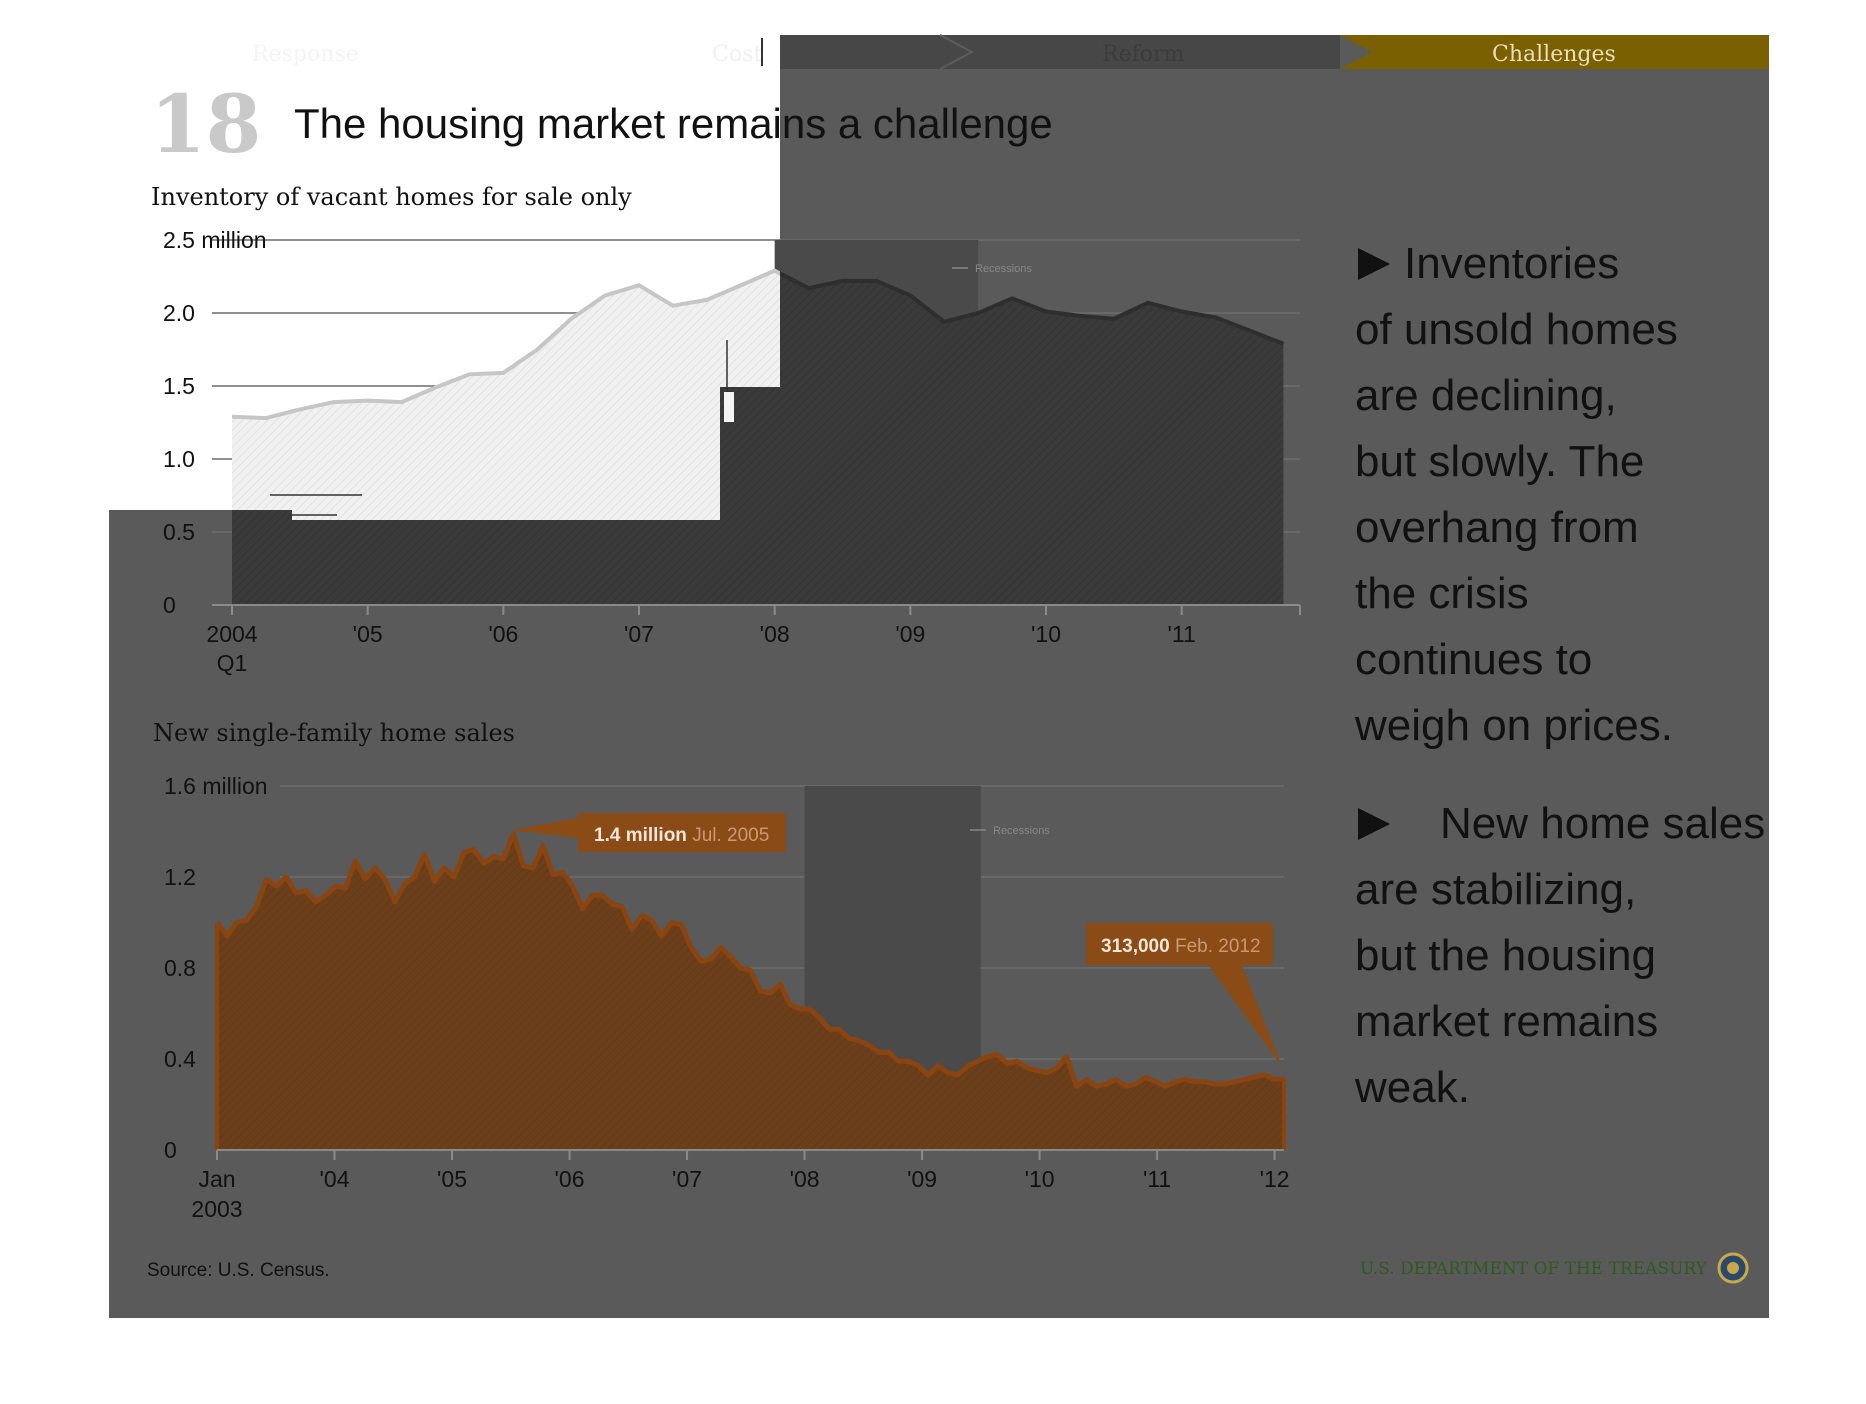 This screenshot has height=1404, width=1866. What do you see at coordinates (216, 1179) in the screenshot?
I see `x-tick-label: Jan` at bounding box center [216, 1179].